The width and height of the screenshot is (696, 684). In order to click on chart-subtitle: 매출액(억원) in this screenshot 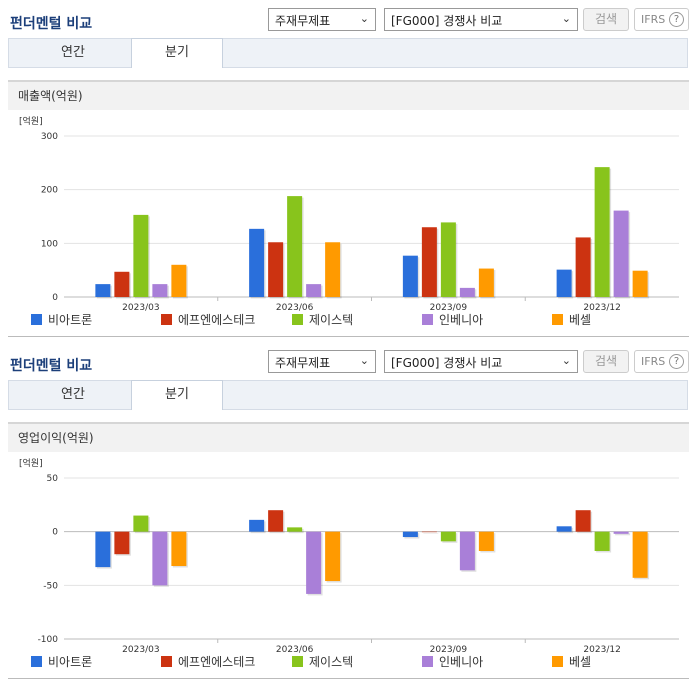, I will do `click(348, 95)`.